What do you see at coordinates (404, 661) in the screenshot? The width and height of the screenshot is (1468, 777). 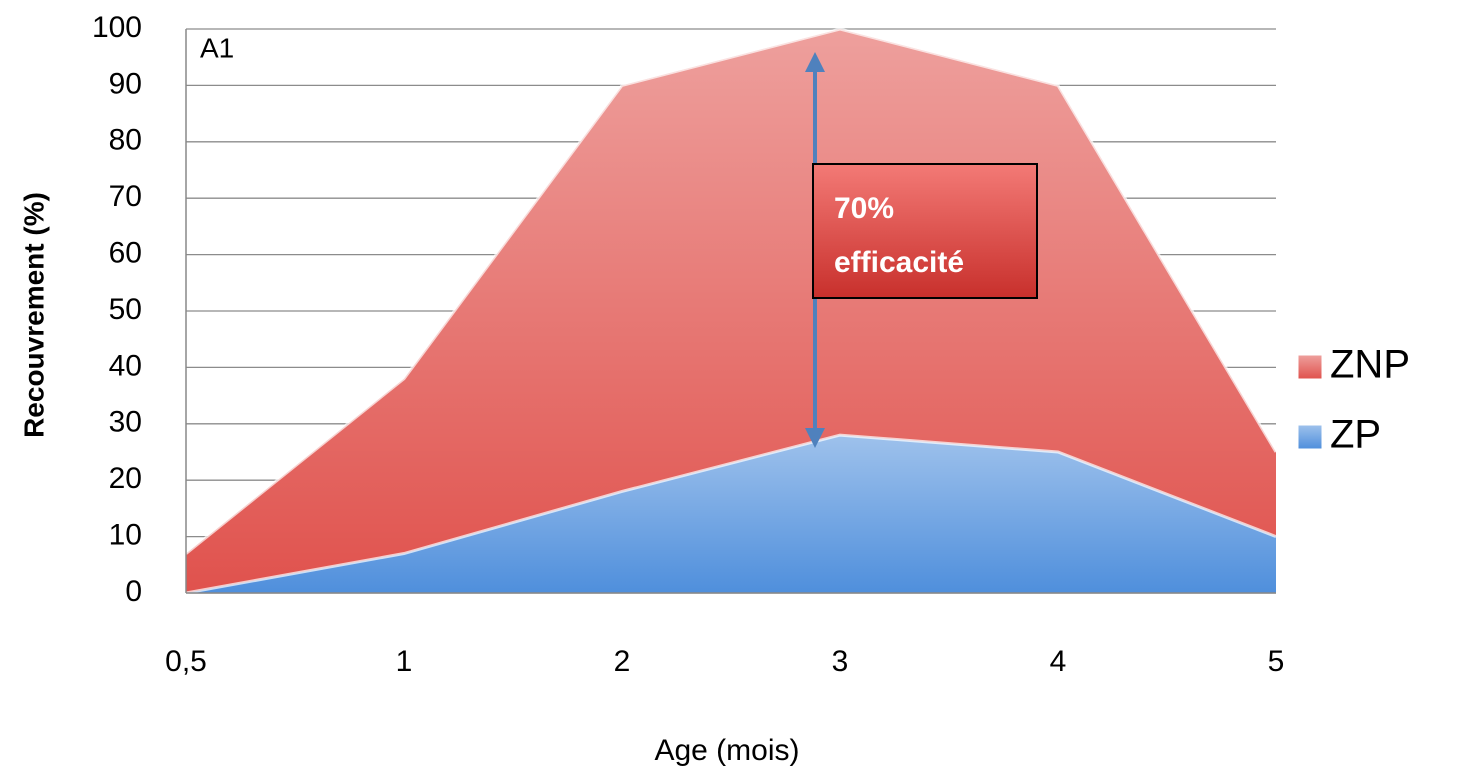 I see `x-tick-label: 1` at bounding box center [404, 661].